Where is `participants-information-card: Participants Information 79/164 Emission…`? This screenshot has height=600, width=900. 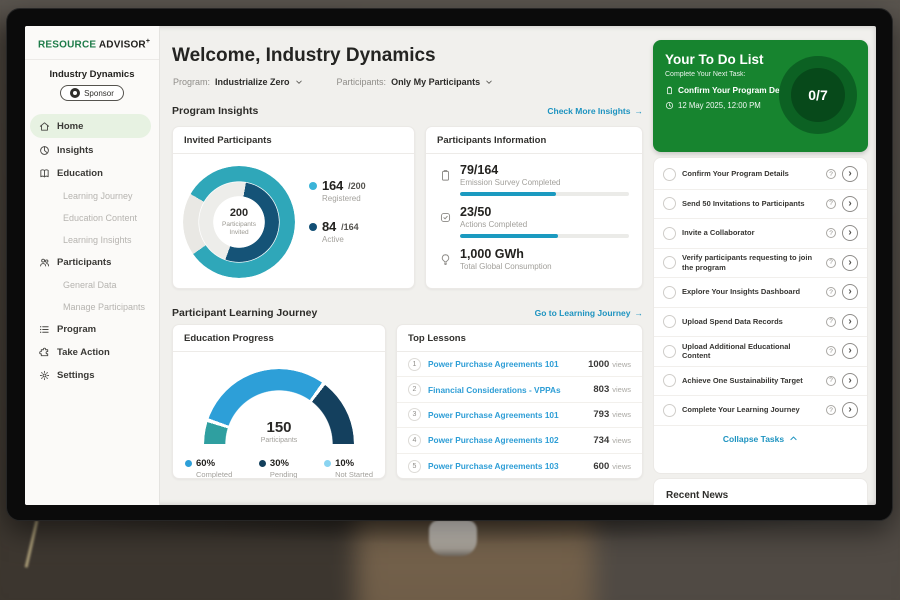
participants-information-card: Participants Information 79/164 Emission… is located at coordinates (534, 207).